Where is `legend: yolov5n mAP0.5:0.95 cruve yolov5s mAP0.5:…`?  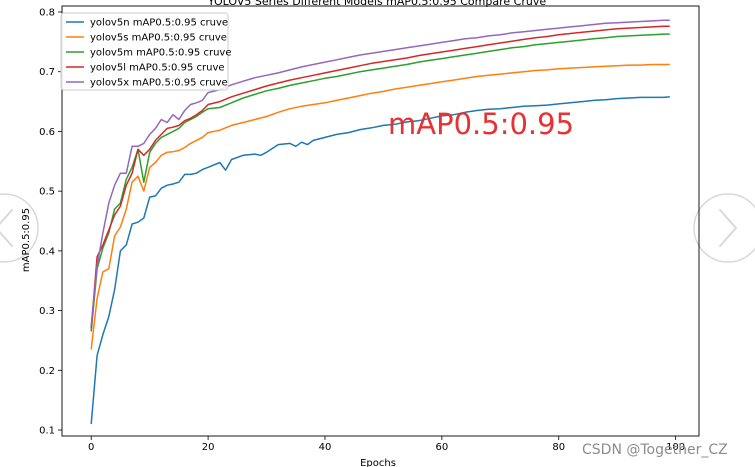
legend: yolov5n mAP0.5:0.95 cruve yolov5s mAP0.5:… is located at coordinates (145, 51).